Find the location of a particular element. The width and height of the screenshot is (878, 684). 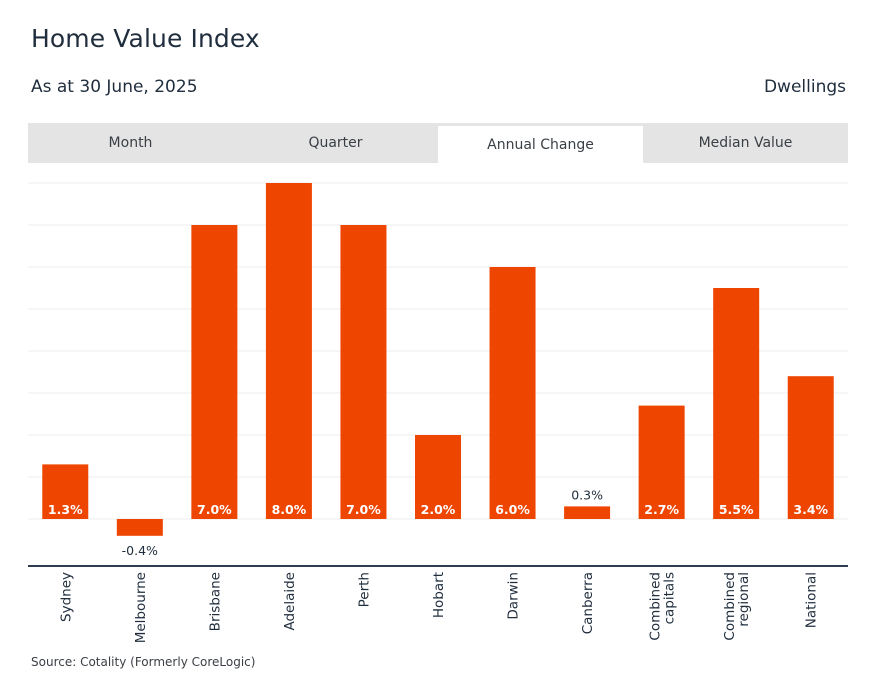

x-tick-label: capitals is located at coordinates (670, 598).